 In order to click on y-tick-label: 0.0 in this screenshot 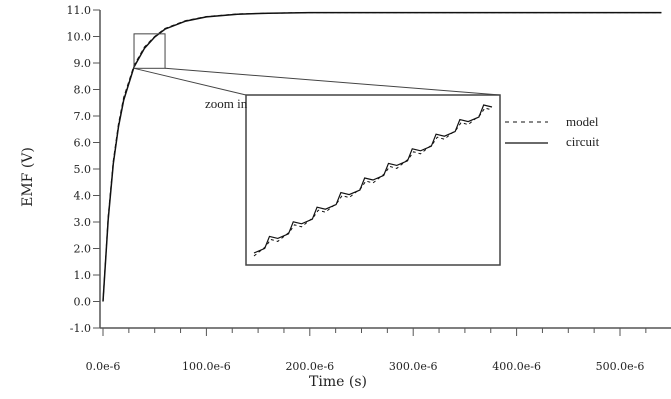, I will do `click(83, 302)`.